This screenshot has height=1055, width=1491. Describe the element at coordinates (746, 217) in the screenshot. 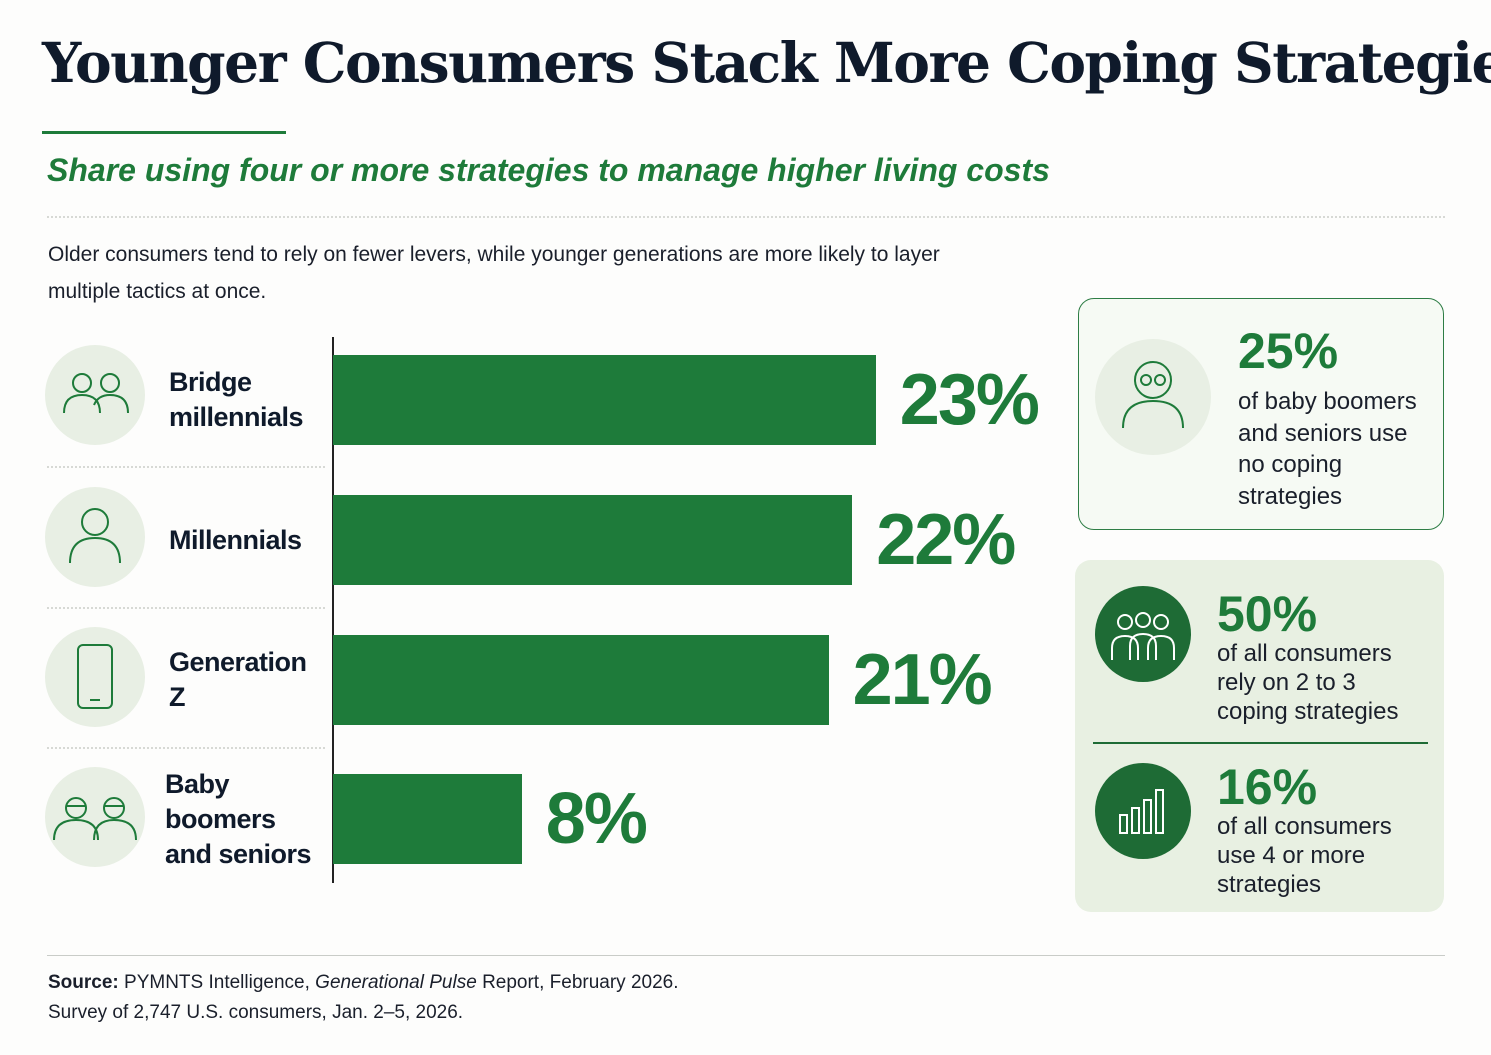

I see `divider` at that location.